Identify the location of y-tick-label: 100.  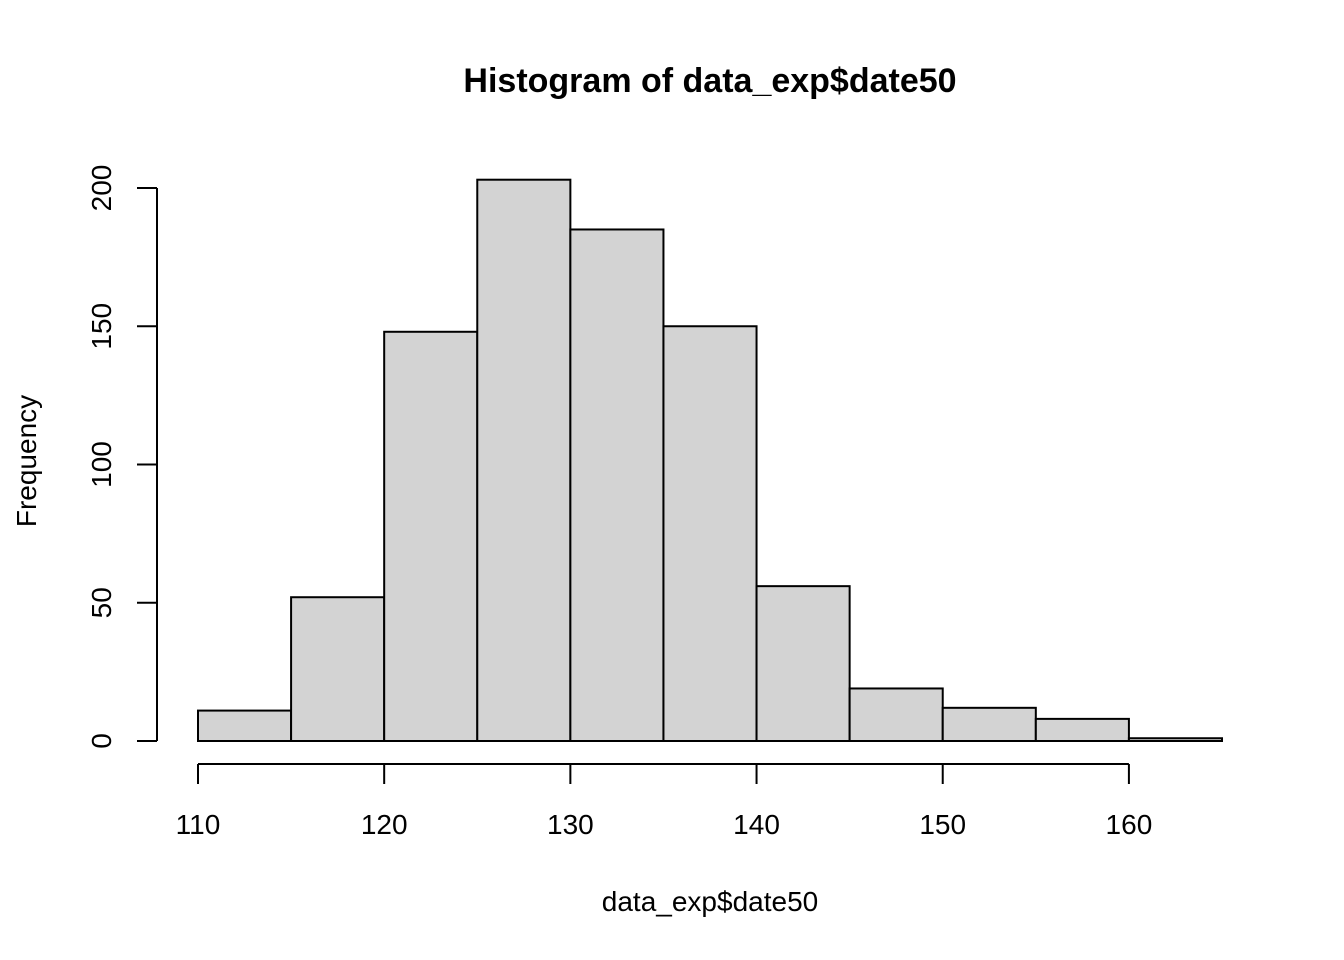
(101, 464).